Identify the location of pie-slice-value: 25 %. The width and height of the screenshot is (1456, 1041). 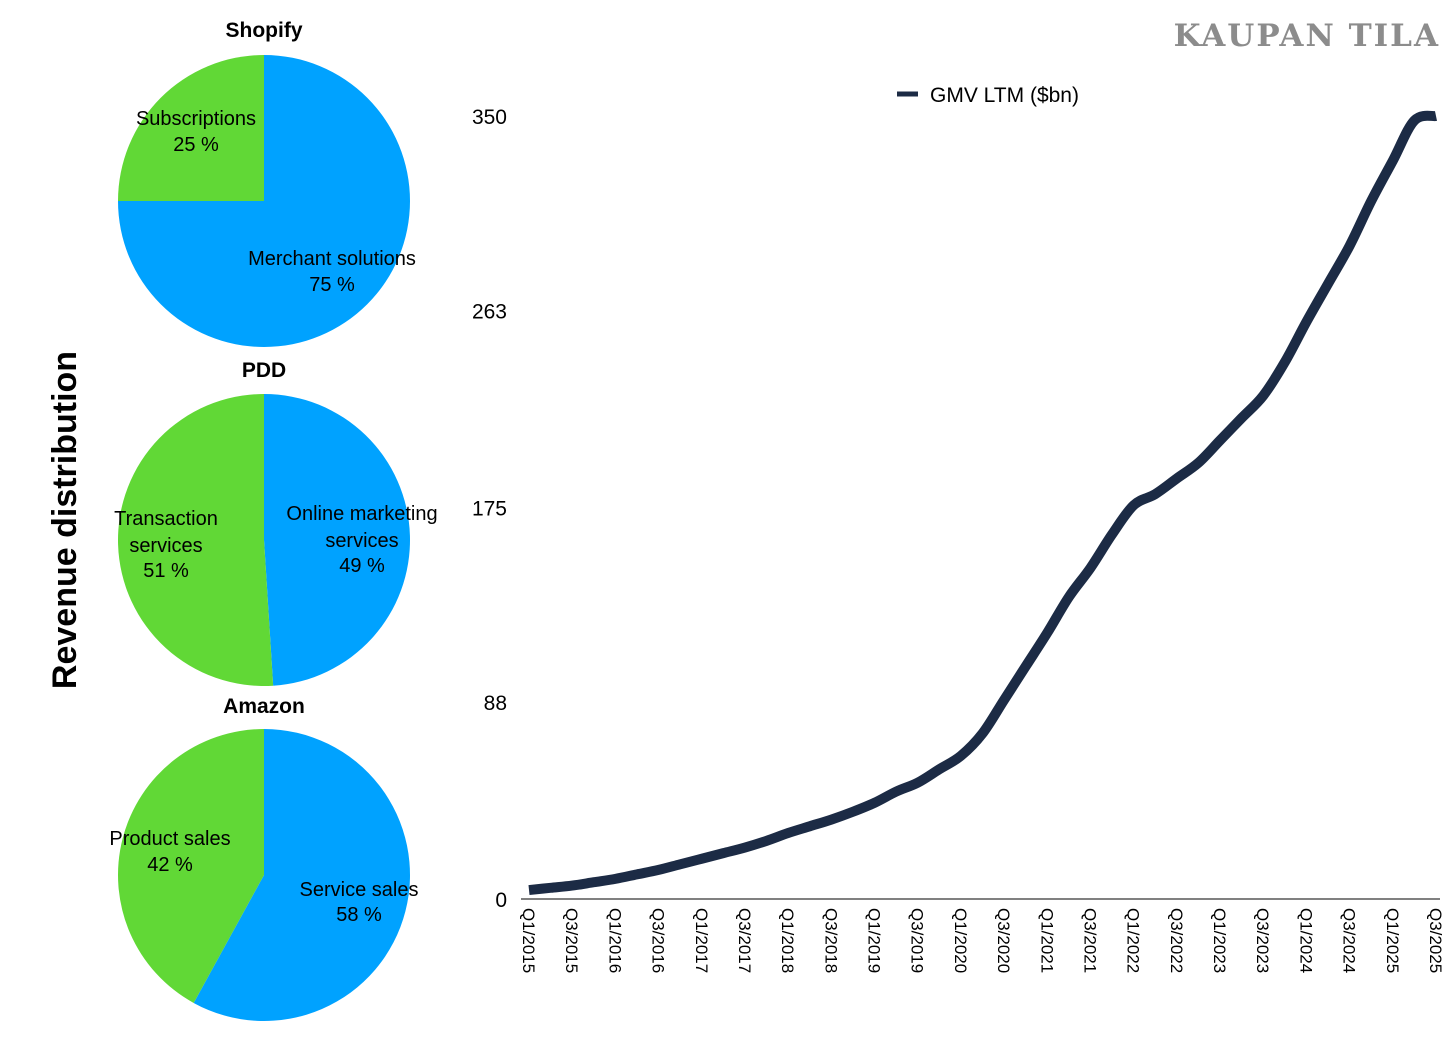
(196, 145).